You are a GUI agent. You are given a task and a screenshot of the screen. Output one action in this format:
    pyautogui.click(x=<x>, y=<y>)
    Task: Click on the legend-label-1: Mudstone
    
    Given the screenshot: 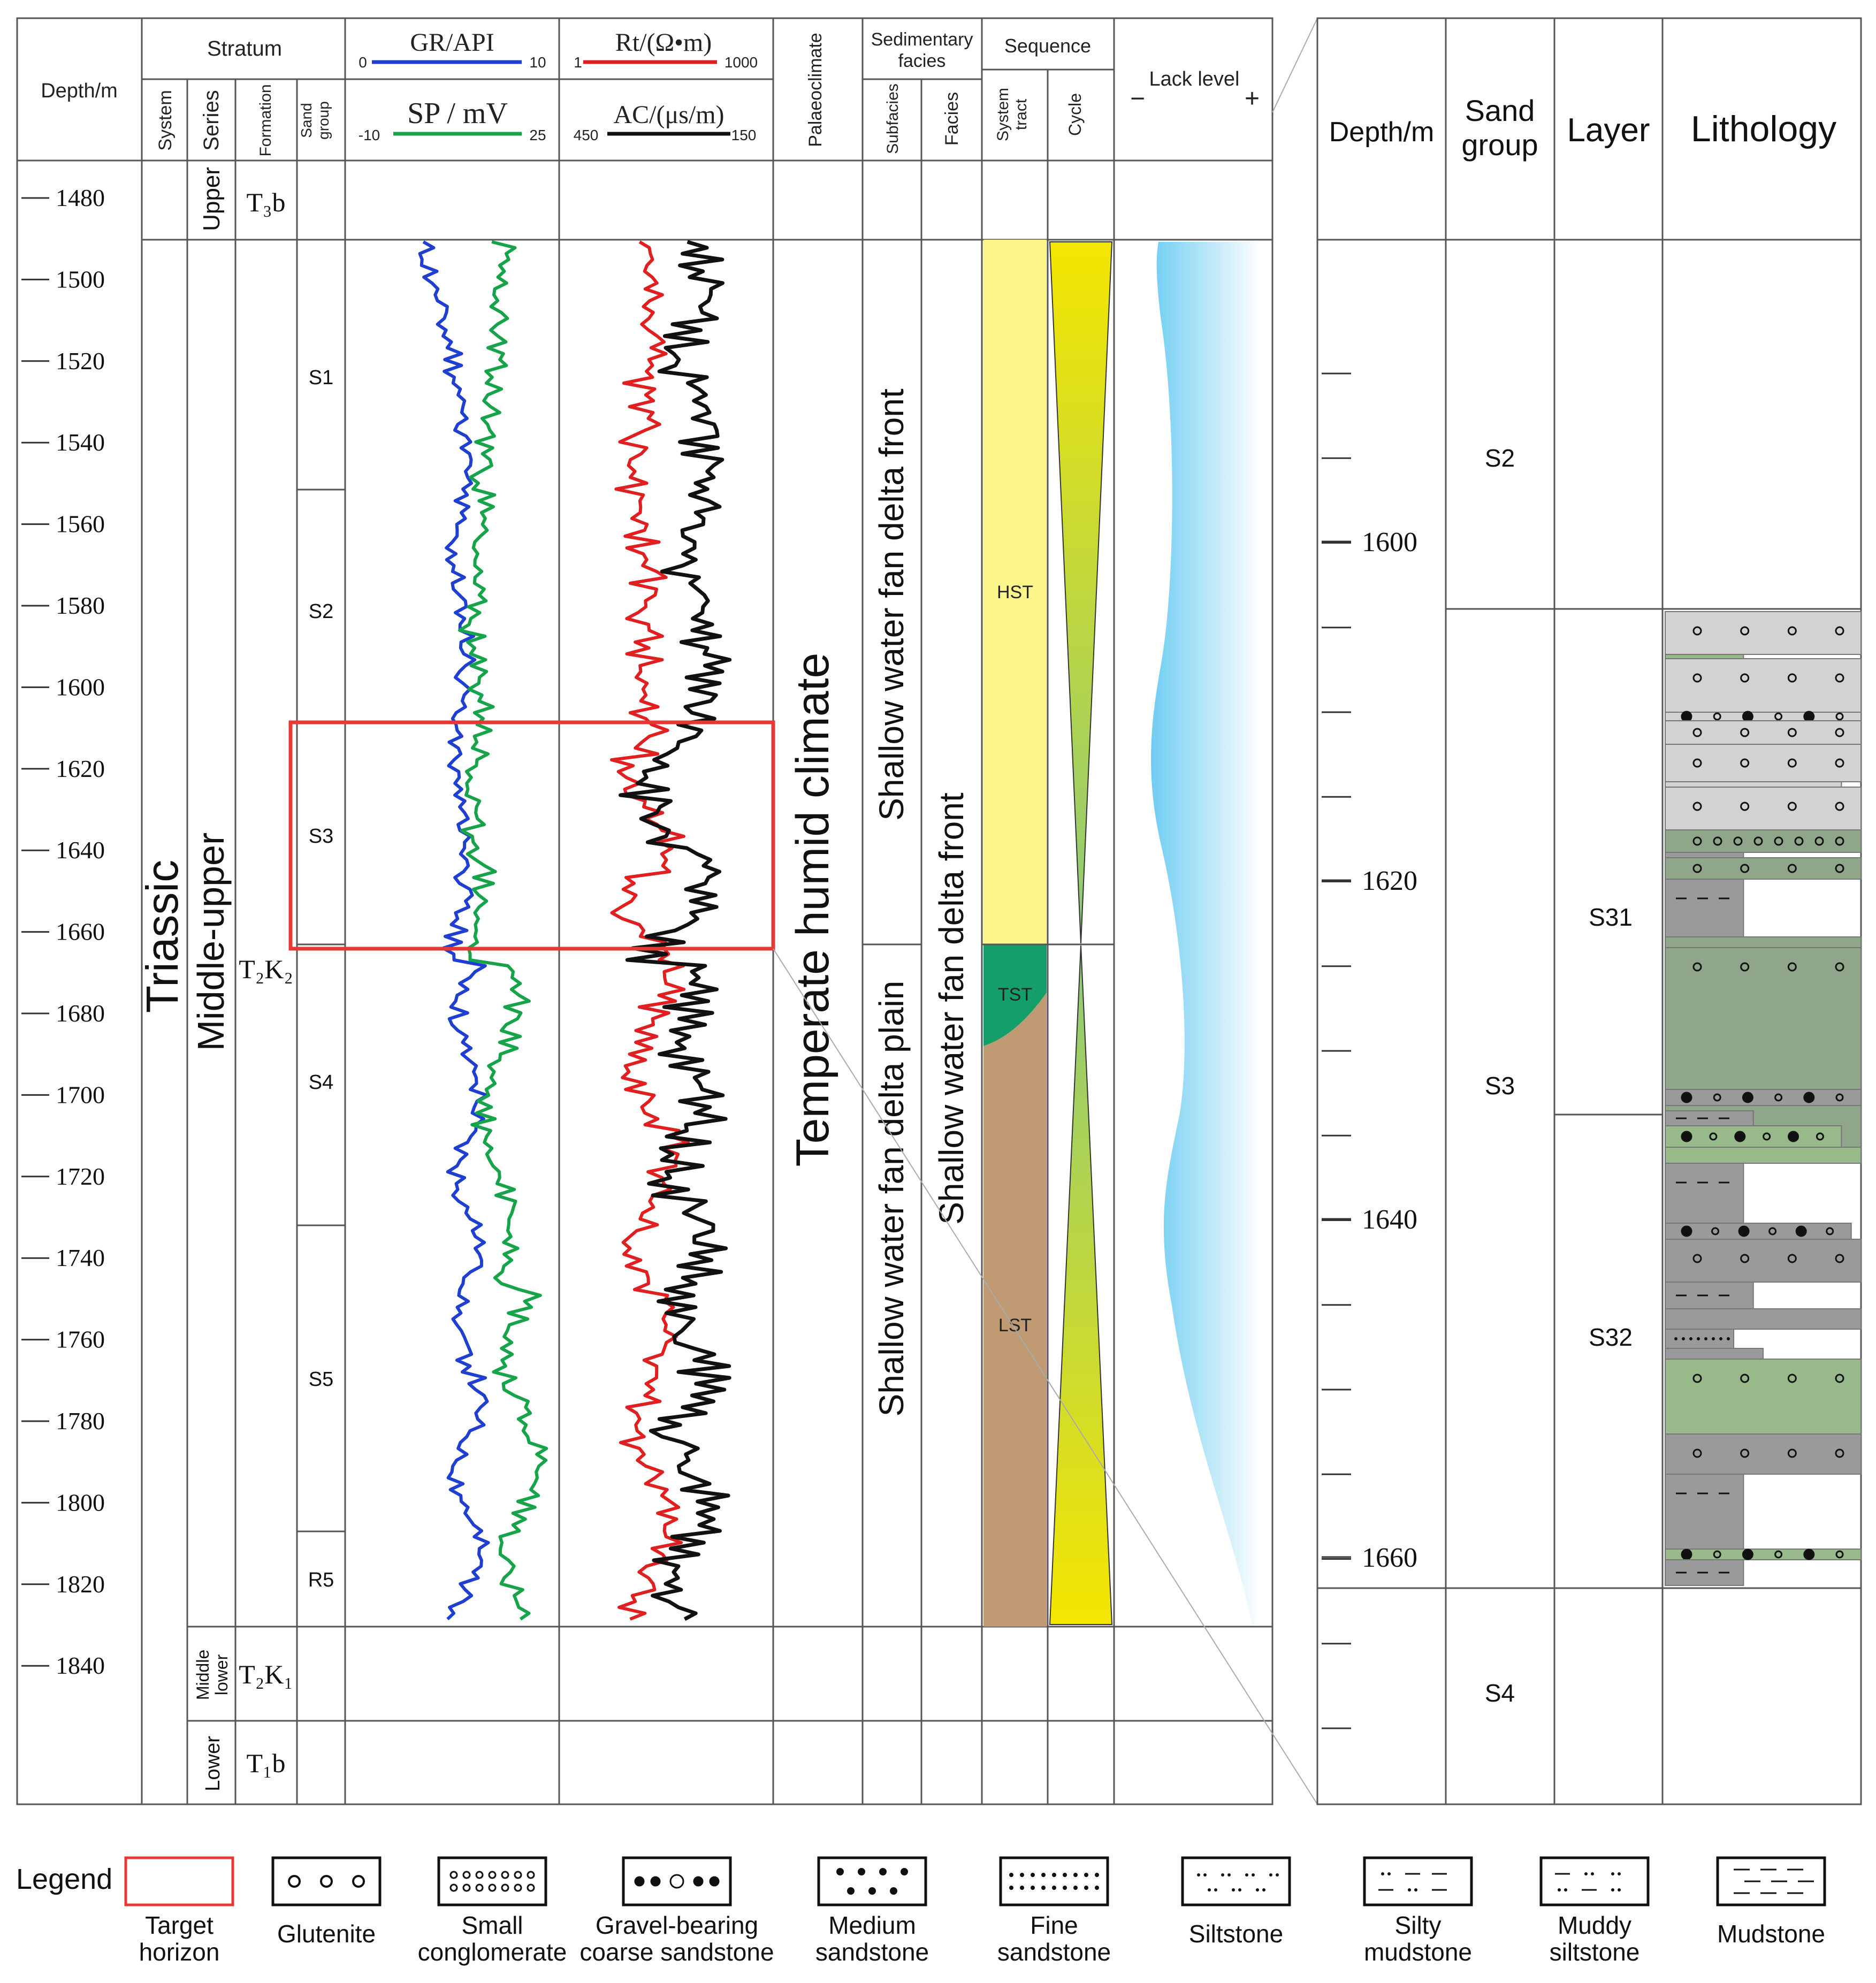 What is the action you would take?
    pyautogui.click(x=1771, y=1934)
    